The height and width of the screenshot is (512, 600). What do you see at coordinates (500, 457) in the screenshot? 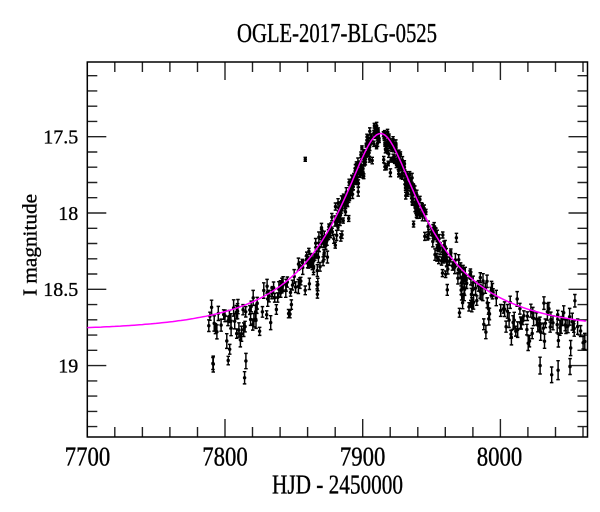
I see `svg-text: 8000` at bounding box center [500, 457].